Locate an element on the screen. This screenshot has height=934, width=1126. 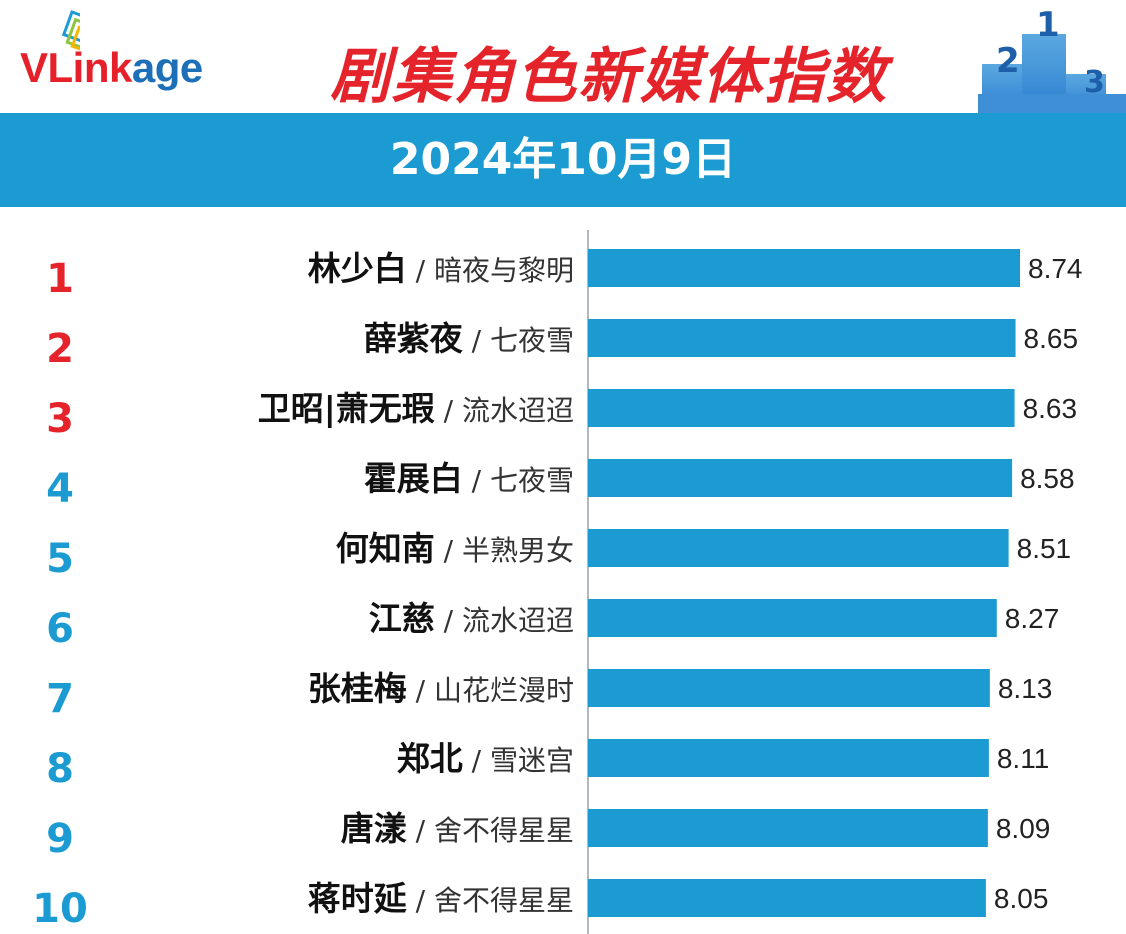
role-name: 卫昭|萧无瑕 is located at coordinates (346, 408).